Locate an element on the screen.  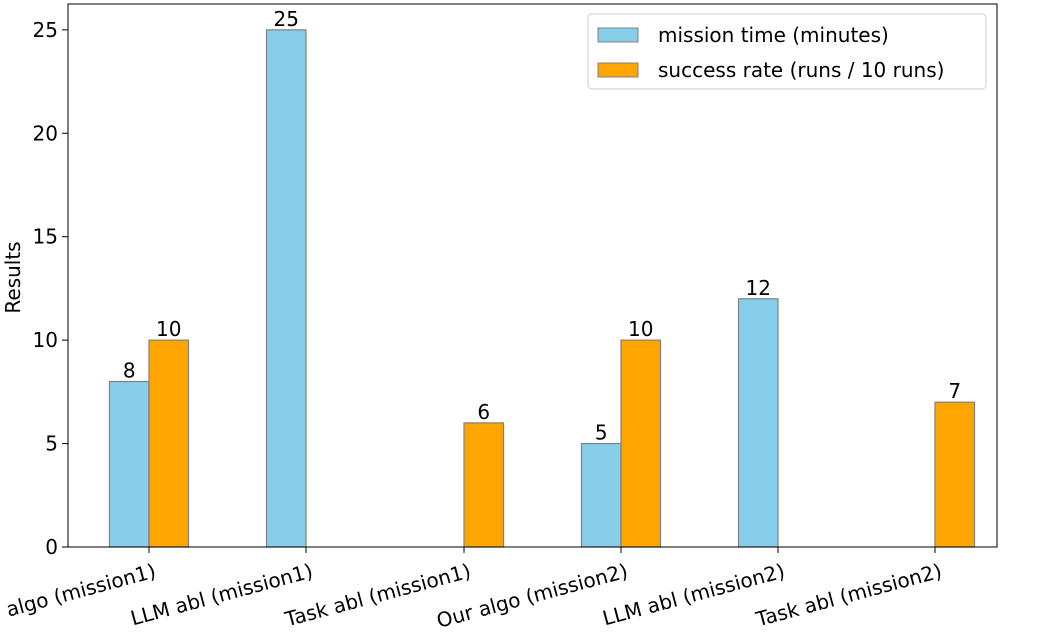
legend-label-0: mission time (minutes) is located at coordinates (773, 35).